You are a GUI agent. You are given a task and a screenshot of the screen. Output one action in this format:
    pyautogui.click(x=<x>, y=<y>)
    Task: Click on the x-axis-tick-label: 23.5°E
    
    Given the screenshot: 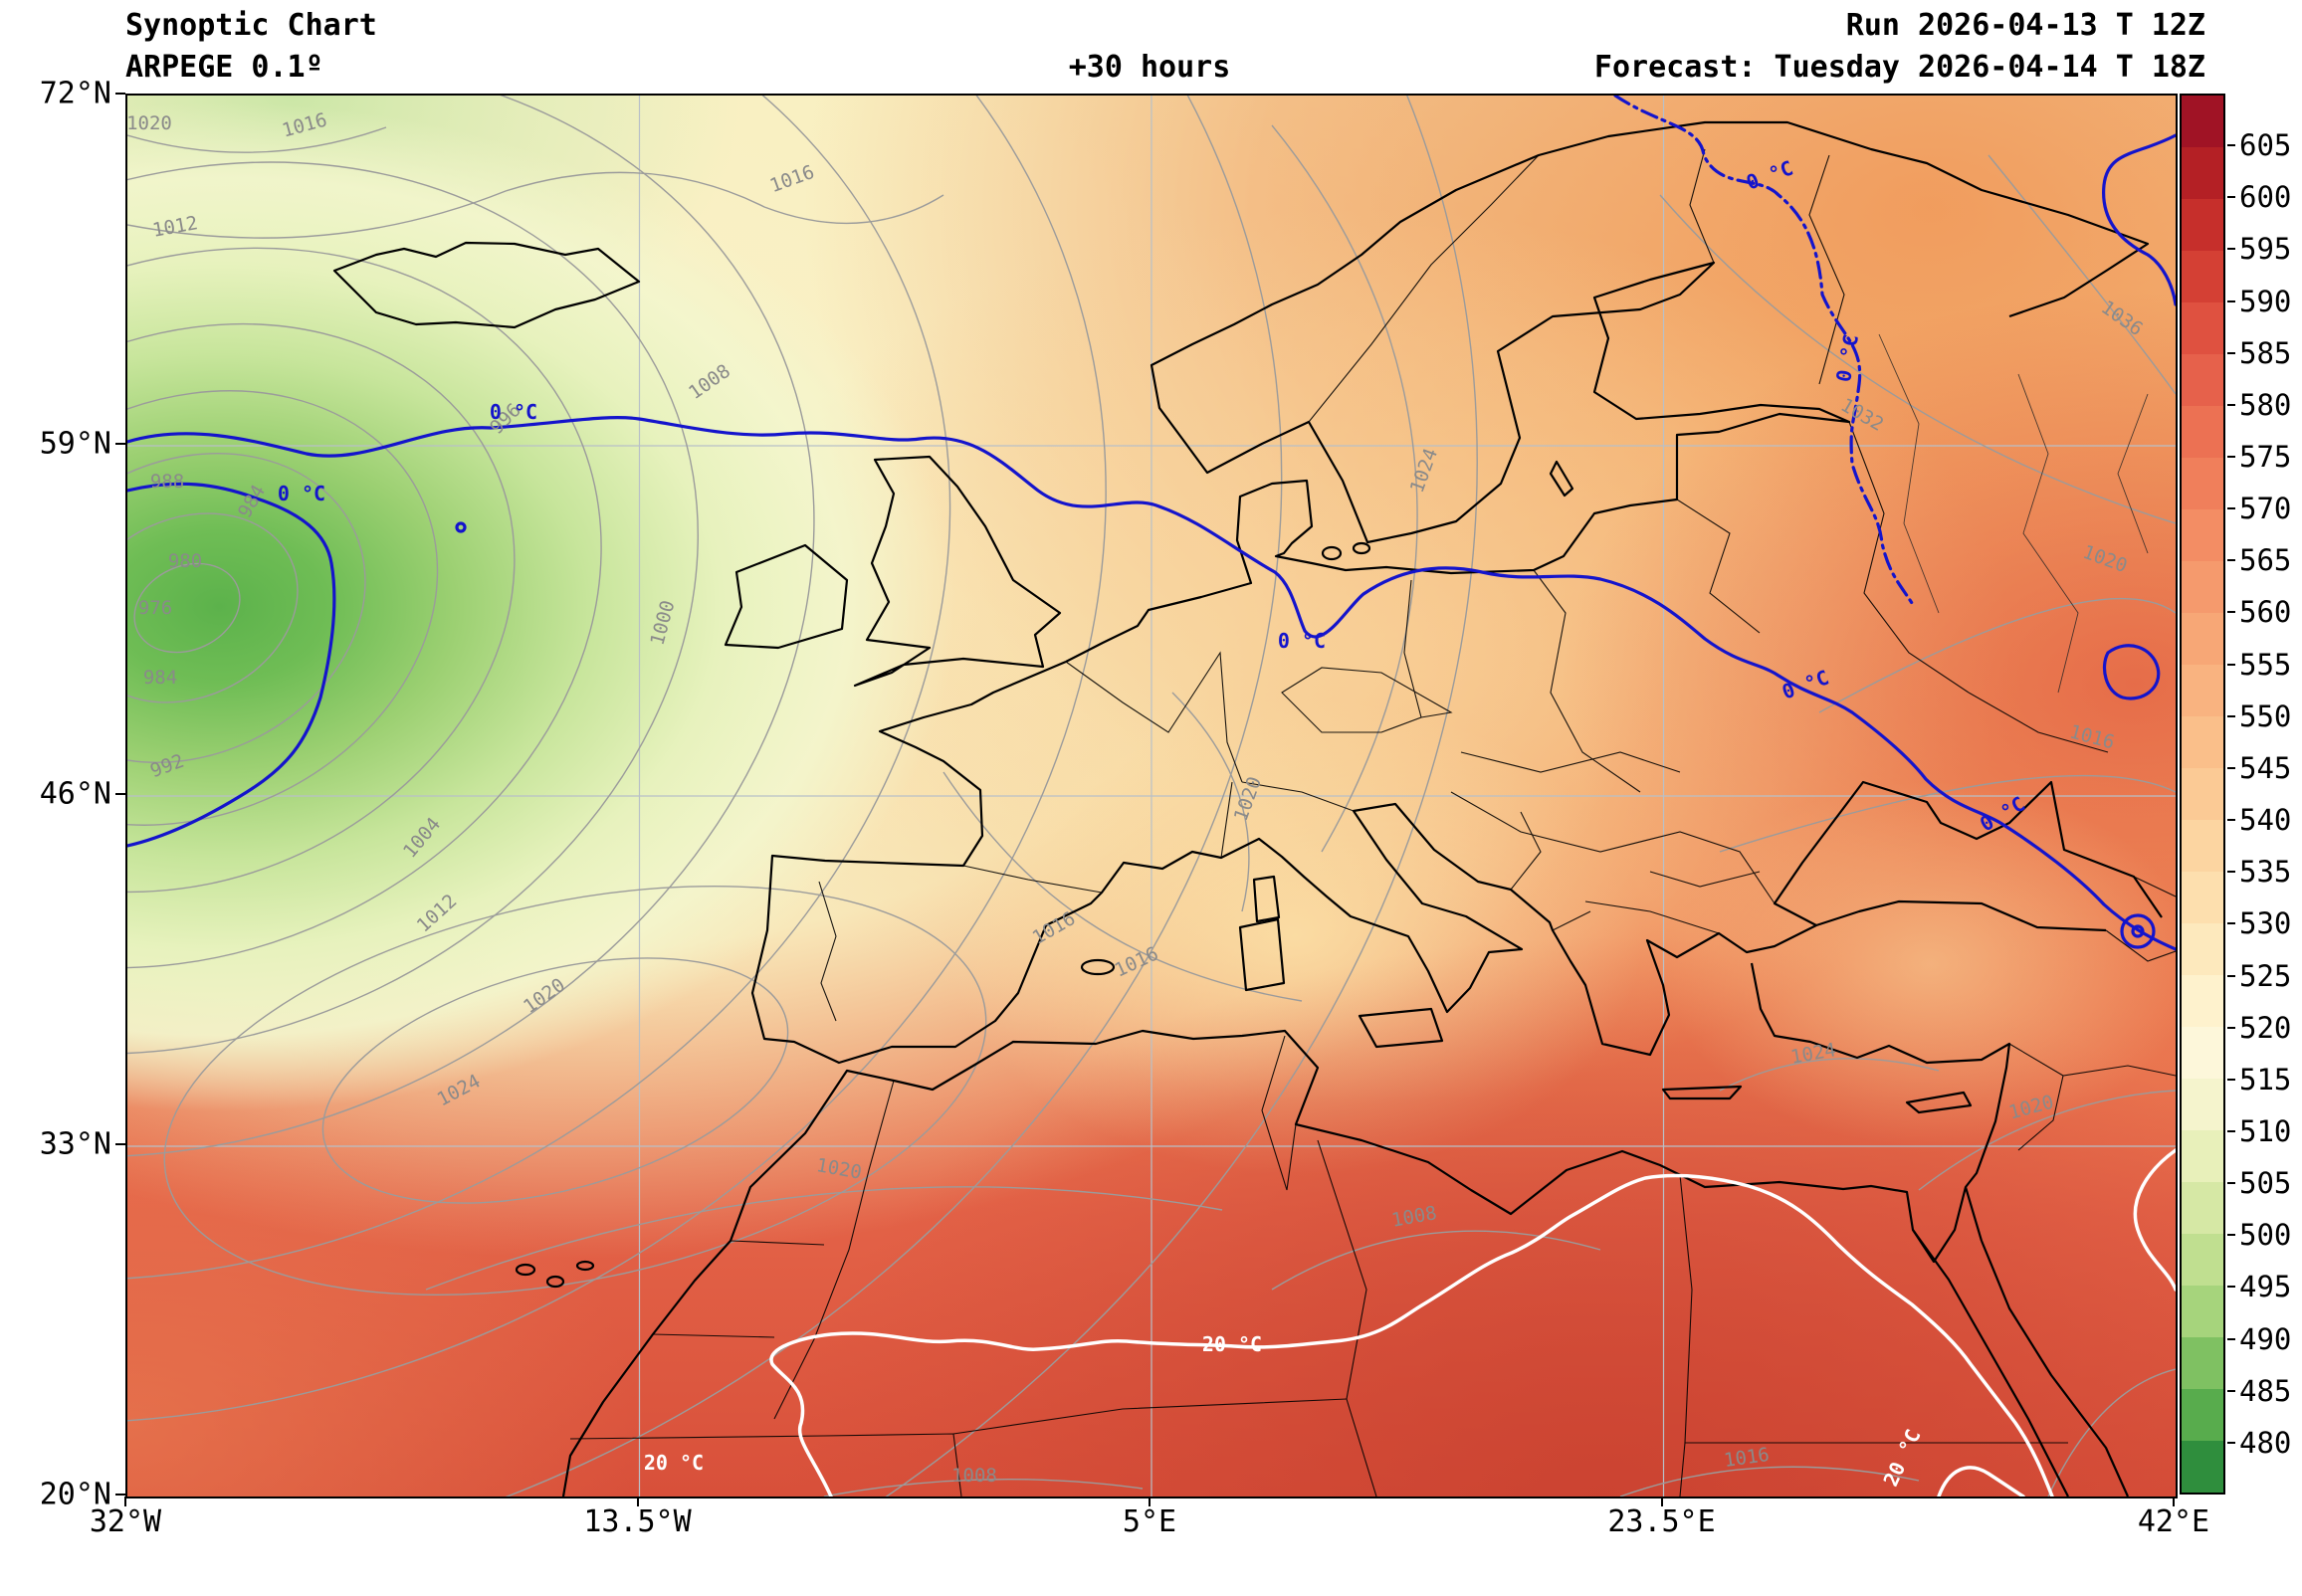 What is the action you would take?
    pyautogui.click(x=1662, y=1522)
    